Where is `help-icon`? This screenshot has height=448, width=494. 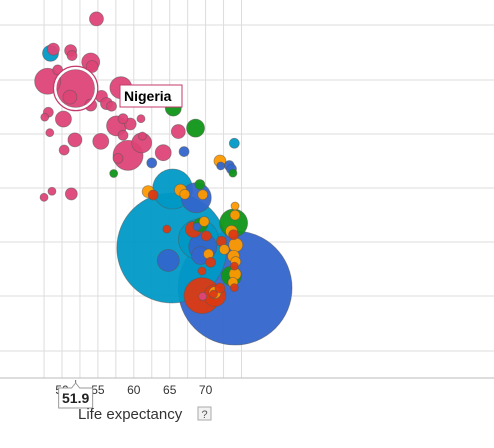
help-icon is located at coordinates (204, 413).